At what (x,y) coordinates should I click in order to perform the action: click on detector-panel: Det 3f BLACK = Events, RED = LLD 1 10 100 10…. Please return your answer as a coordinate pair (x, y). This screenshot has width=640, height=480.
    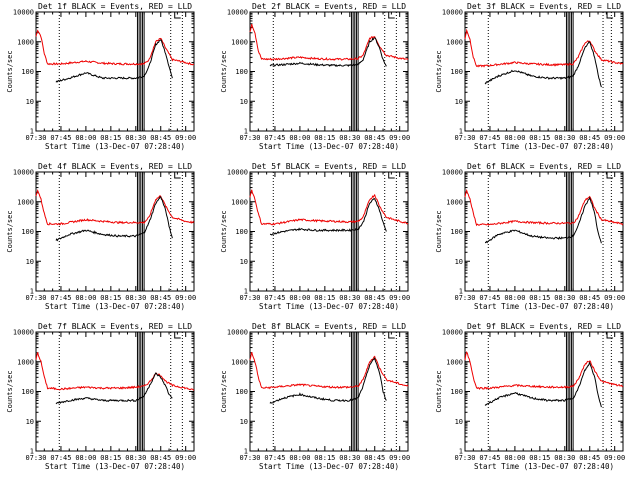
    Looking at the image, I should click on (530, 76).